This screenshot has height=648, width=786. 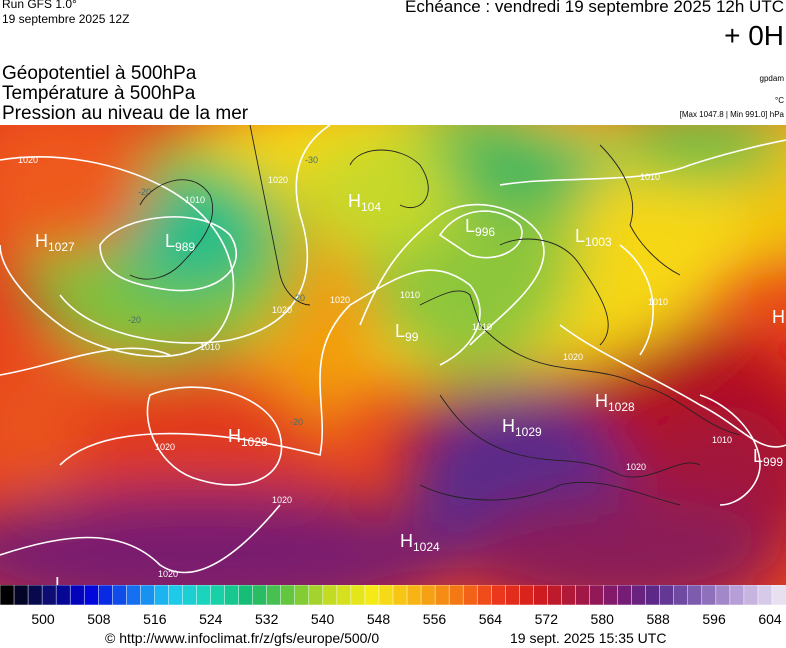 What do you see at coordinates (412, 337) in the screenshot?
I see `center-value: 99` at bounding box center [412, 337].